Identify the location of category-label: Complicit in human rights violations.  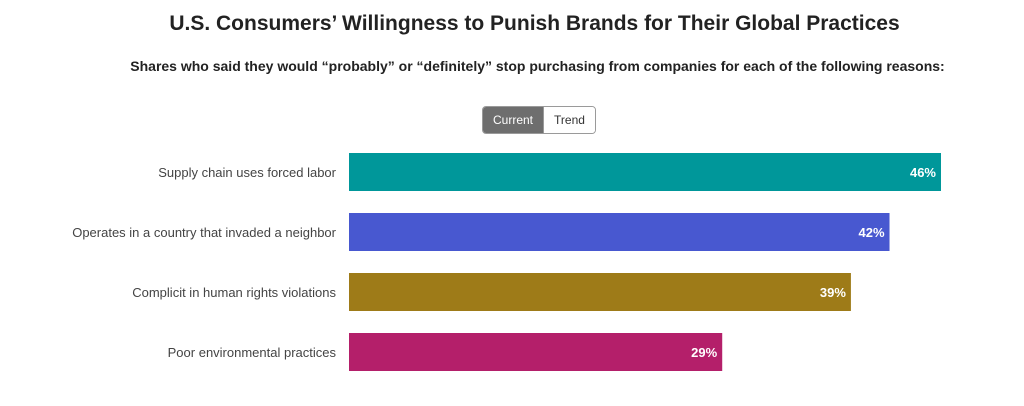
(234, 292).